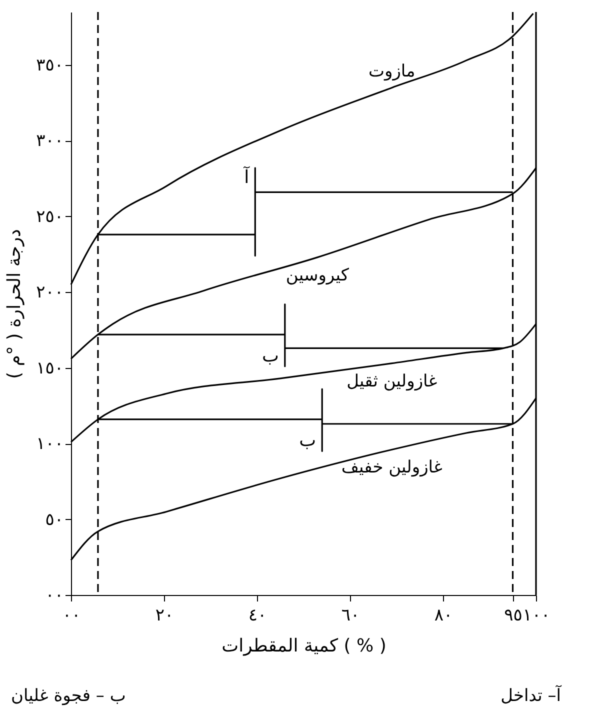 The image size is (590, 727). I want to click on text: آ– تداخل, so click(531, 695).